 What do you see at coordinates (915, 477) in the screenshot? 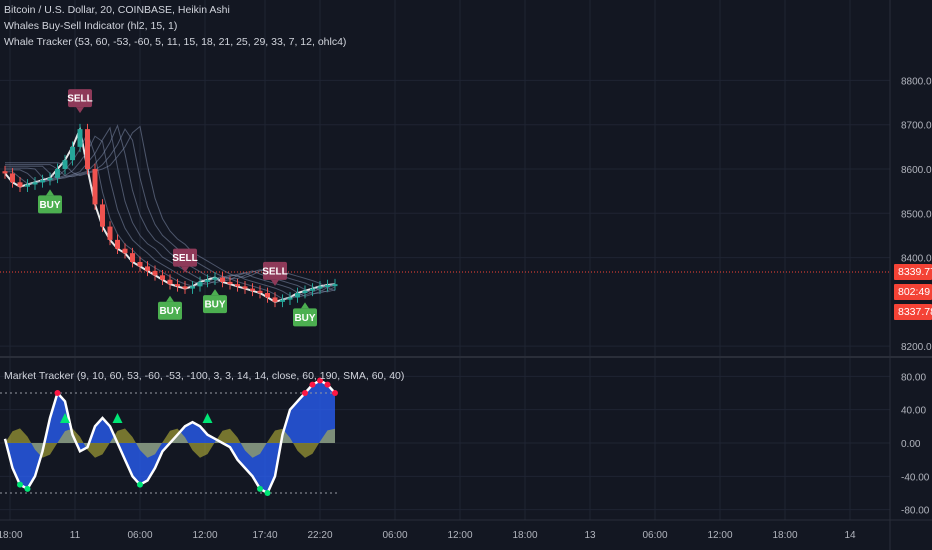
I see `osc-tick: -40.00` at bounding box center [915, 477].